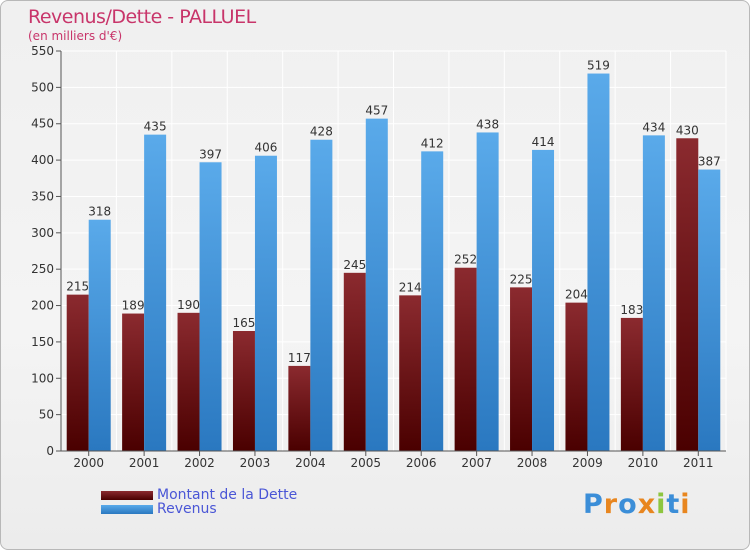 The height and width of the screenshot is (550, 750). Describe the element at coordinates (266, 148) in the screenshot. I see `data-label-revenue: 406` at that location.